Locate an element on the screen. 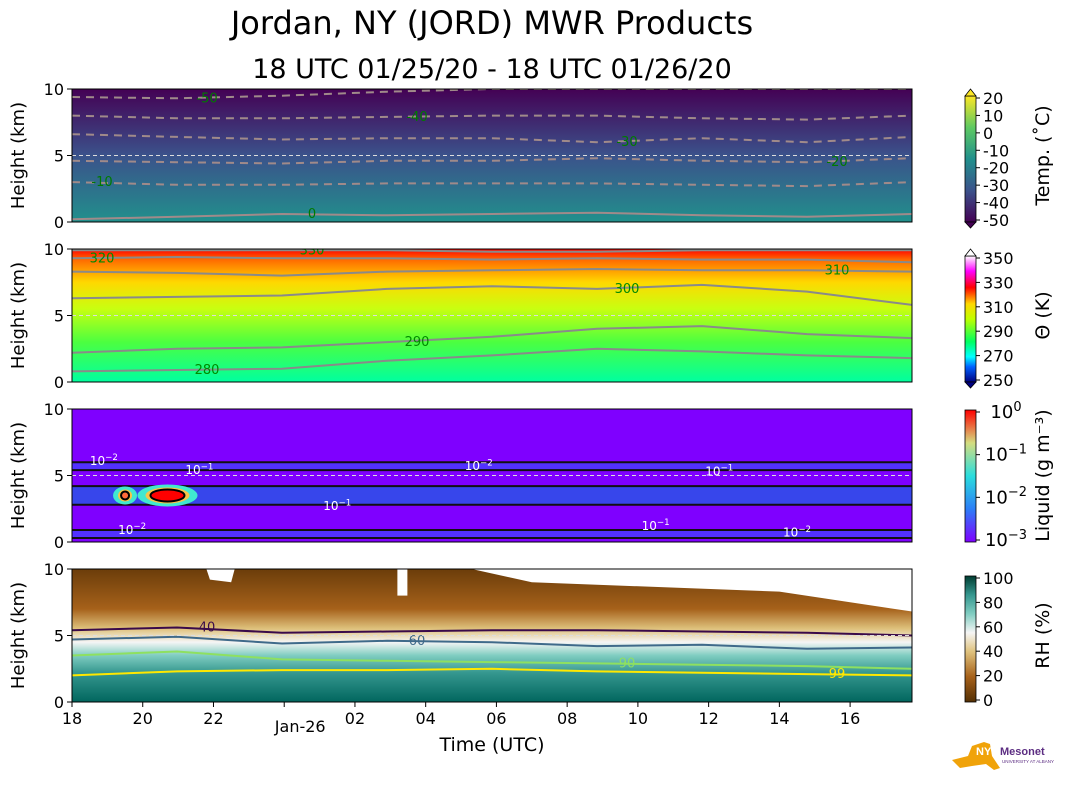 This screenshot has height=806, width=1066. x-tick-label: 08 is located at coordinates (567, 718).